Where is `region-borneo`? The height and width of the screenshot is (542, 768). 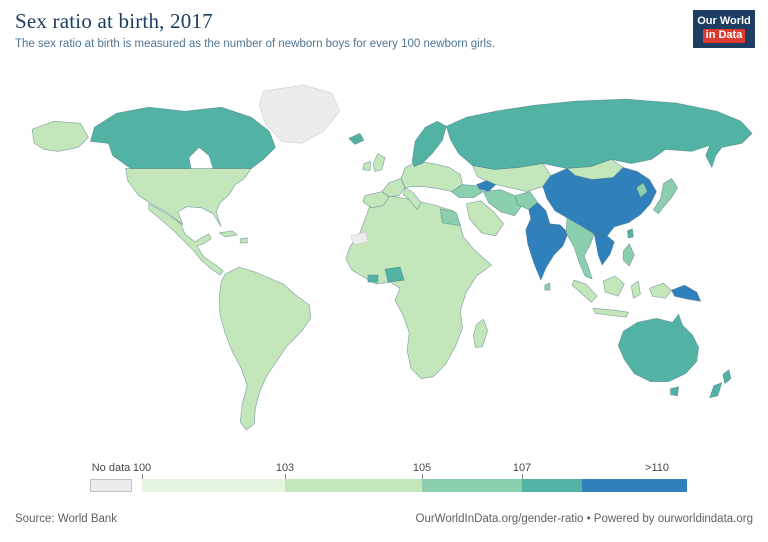
region-borneo is located at coordinates (613, 286).